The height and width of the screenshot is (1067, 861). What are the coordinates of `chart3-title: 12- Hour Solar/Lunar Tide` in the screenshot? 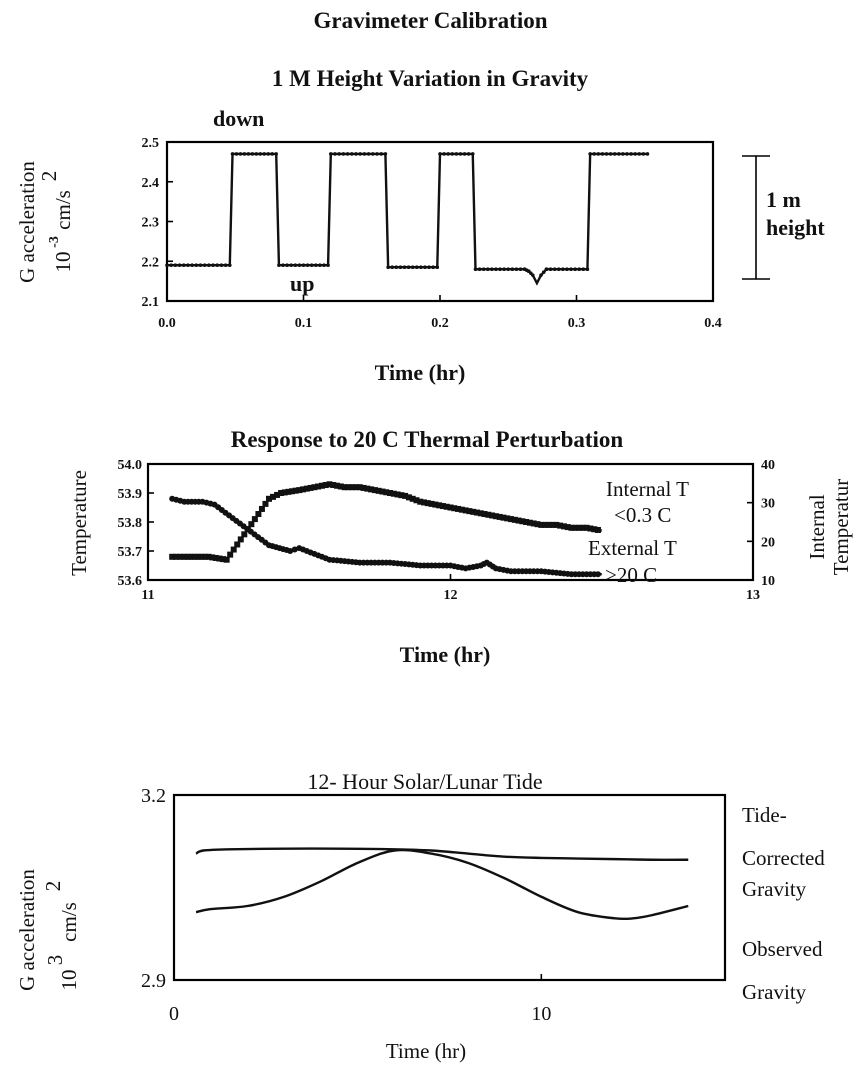 It's located at (424, 781).